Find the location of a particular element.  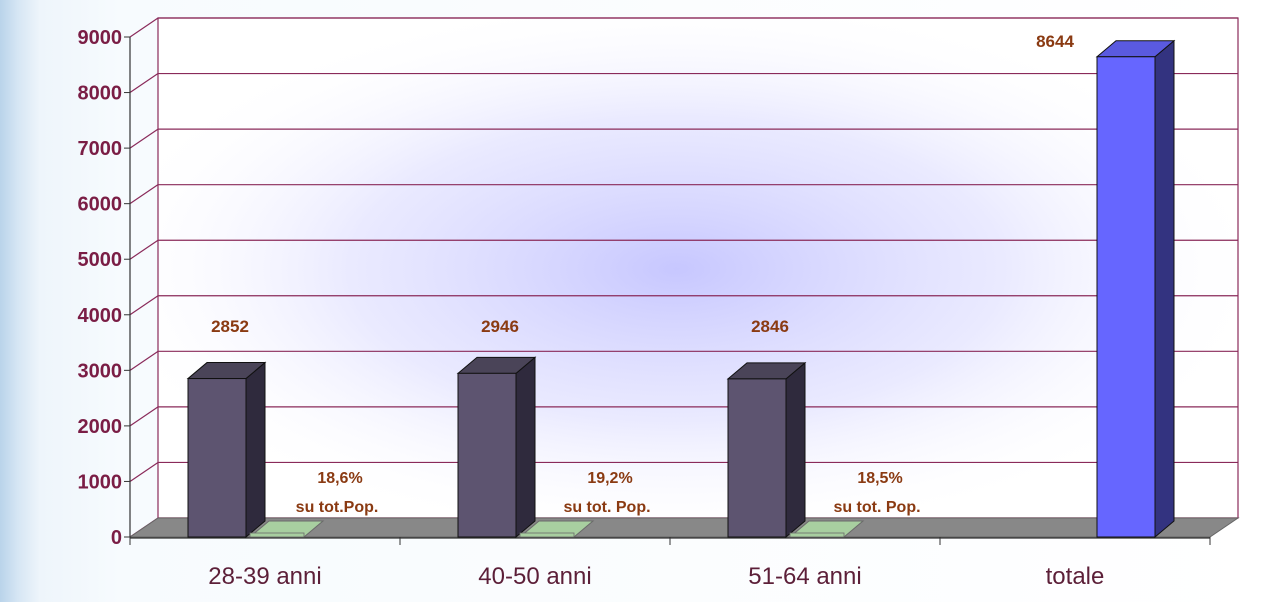

y-tick-label: 4000 is located at coordinates (100, 316).